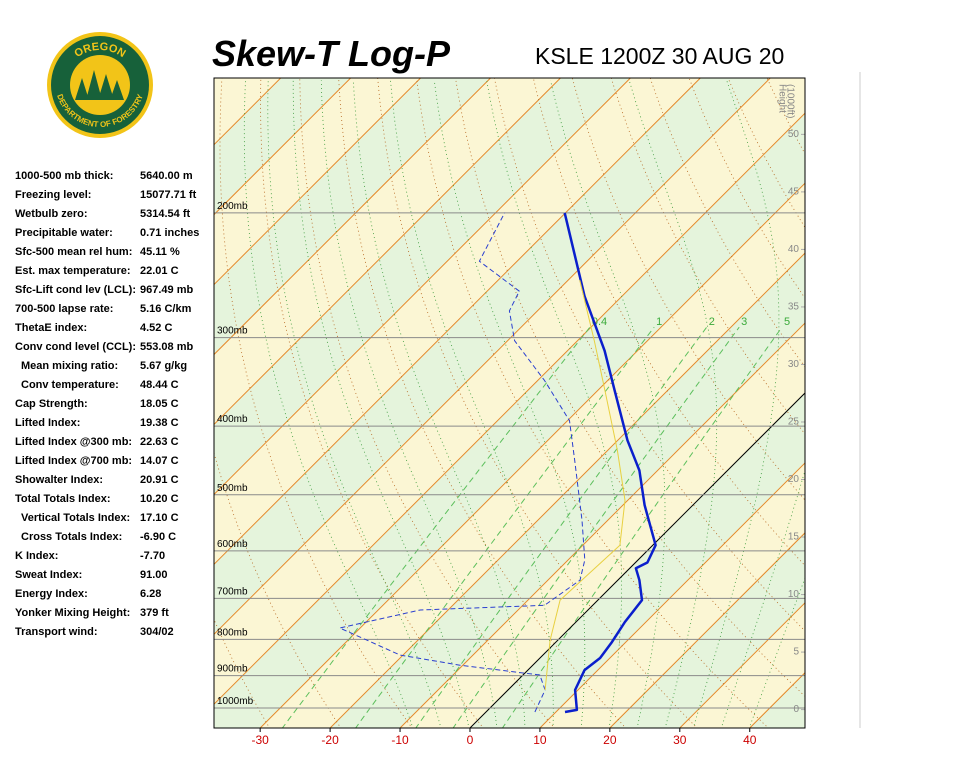 The height and width of the screenshot is (768, 960). What do you see at coordinates (169, 233) in the screenshot?
I see `index-value: 0.71 inches` at bounding box center [169, 233].